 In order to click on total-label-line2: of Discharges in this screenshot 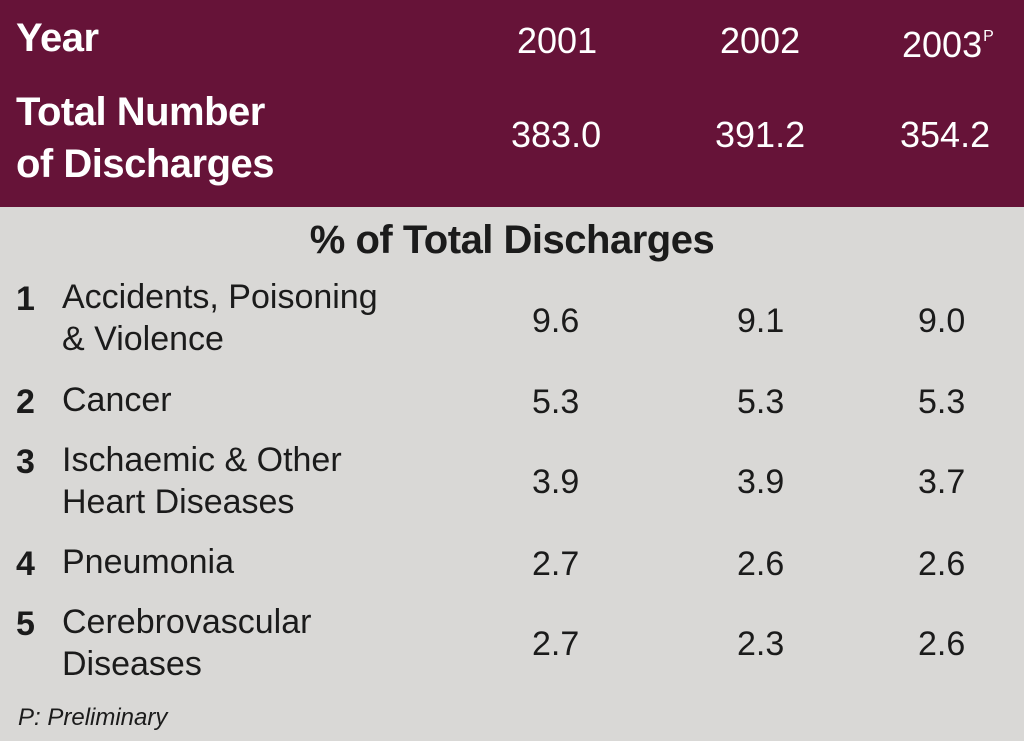, I will do `click(145, 164)`.